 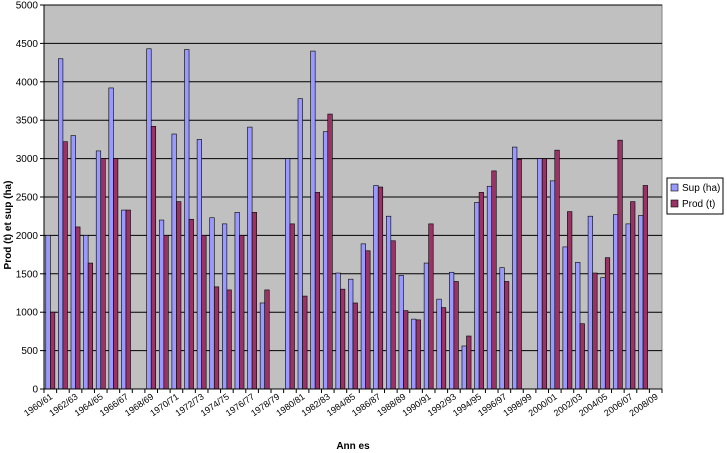 I want to click on y-axis-title: Prod (t) et sup (ha), so click(x=8, y=225).